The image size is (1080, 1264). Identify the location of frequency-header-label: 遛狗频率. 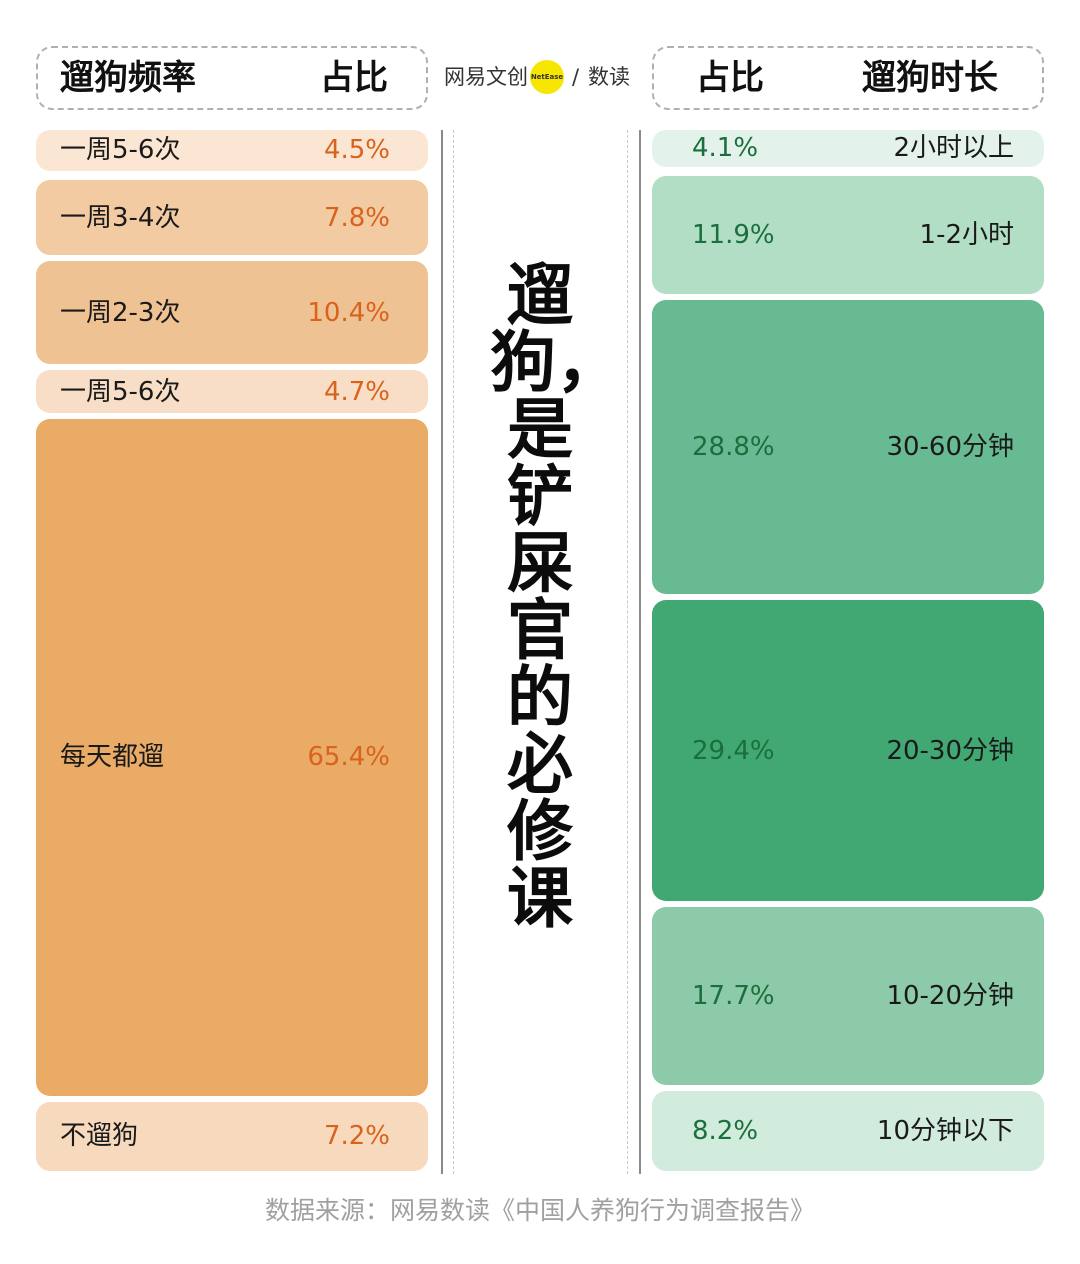
(128, 78).